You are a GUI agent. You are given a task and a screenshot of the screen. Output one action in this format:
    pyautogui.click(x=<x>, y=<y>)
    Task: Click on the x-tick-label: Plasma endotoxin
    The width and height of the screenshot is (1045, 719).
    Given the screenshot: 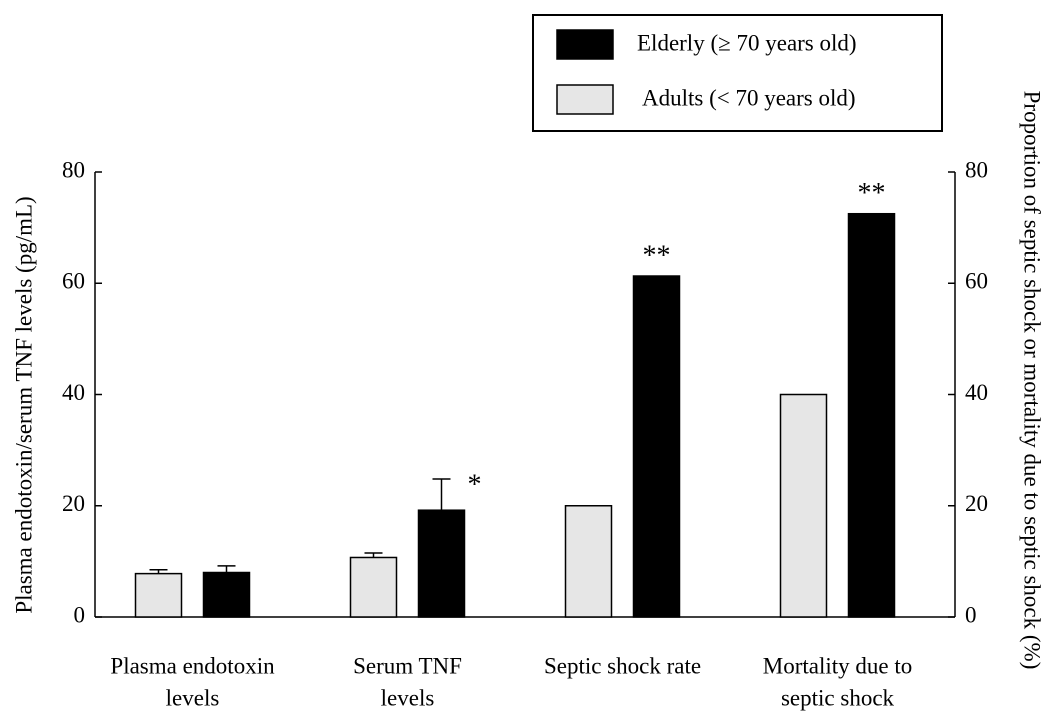 What is the action you would take?
    pyautogui.click(x=192, y=665)
    